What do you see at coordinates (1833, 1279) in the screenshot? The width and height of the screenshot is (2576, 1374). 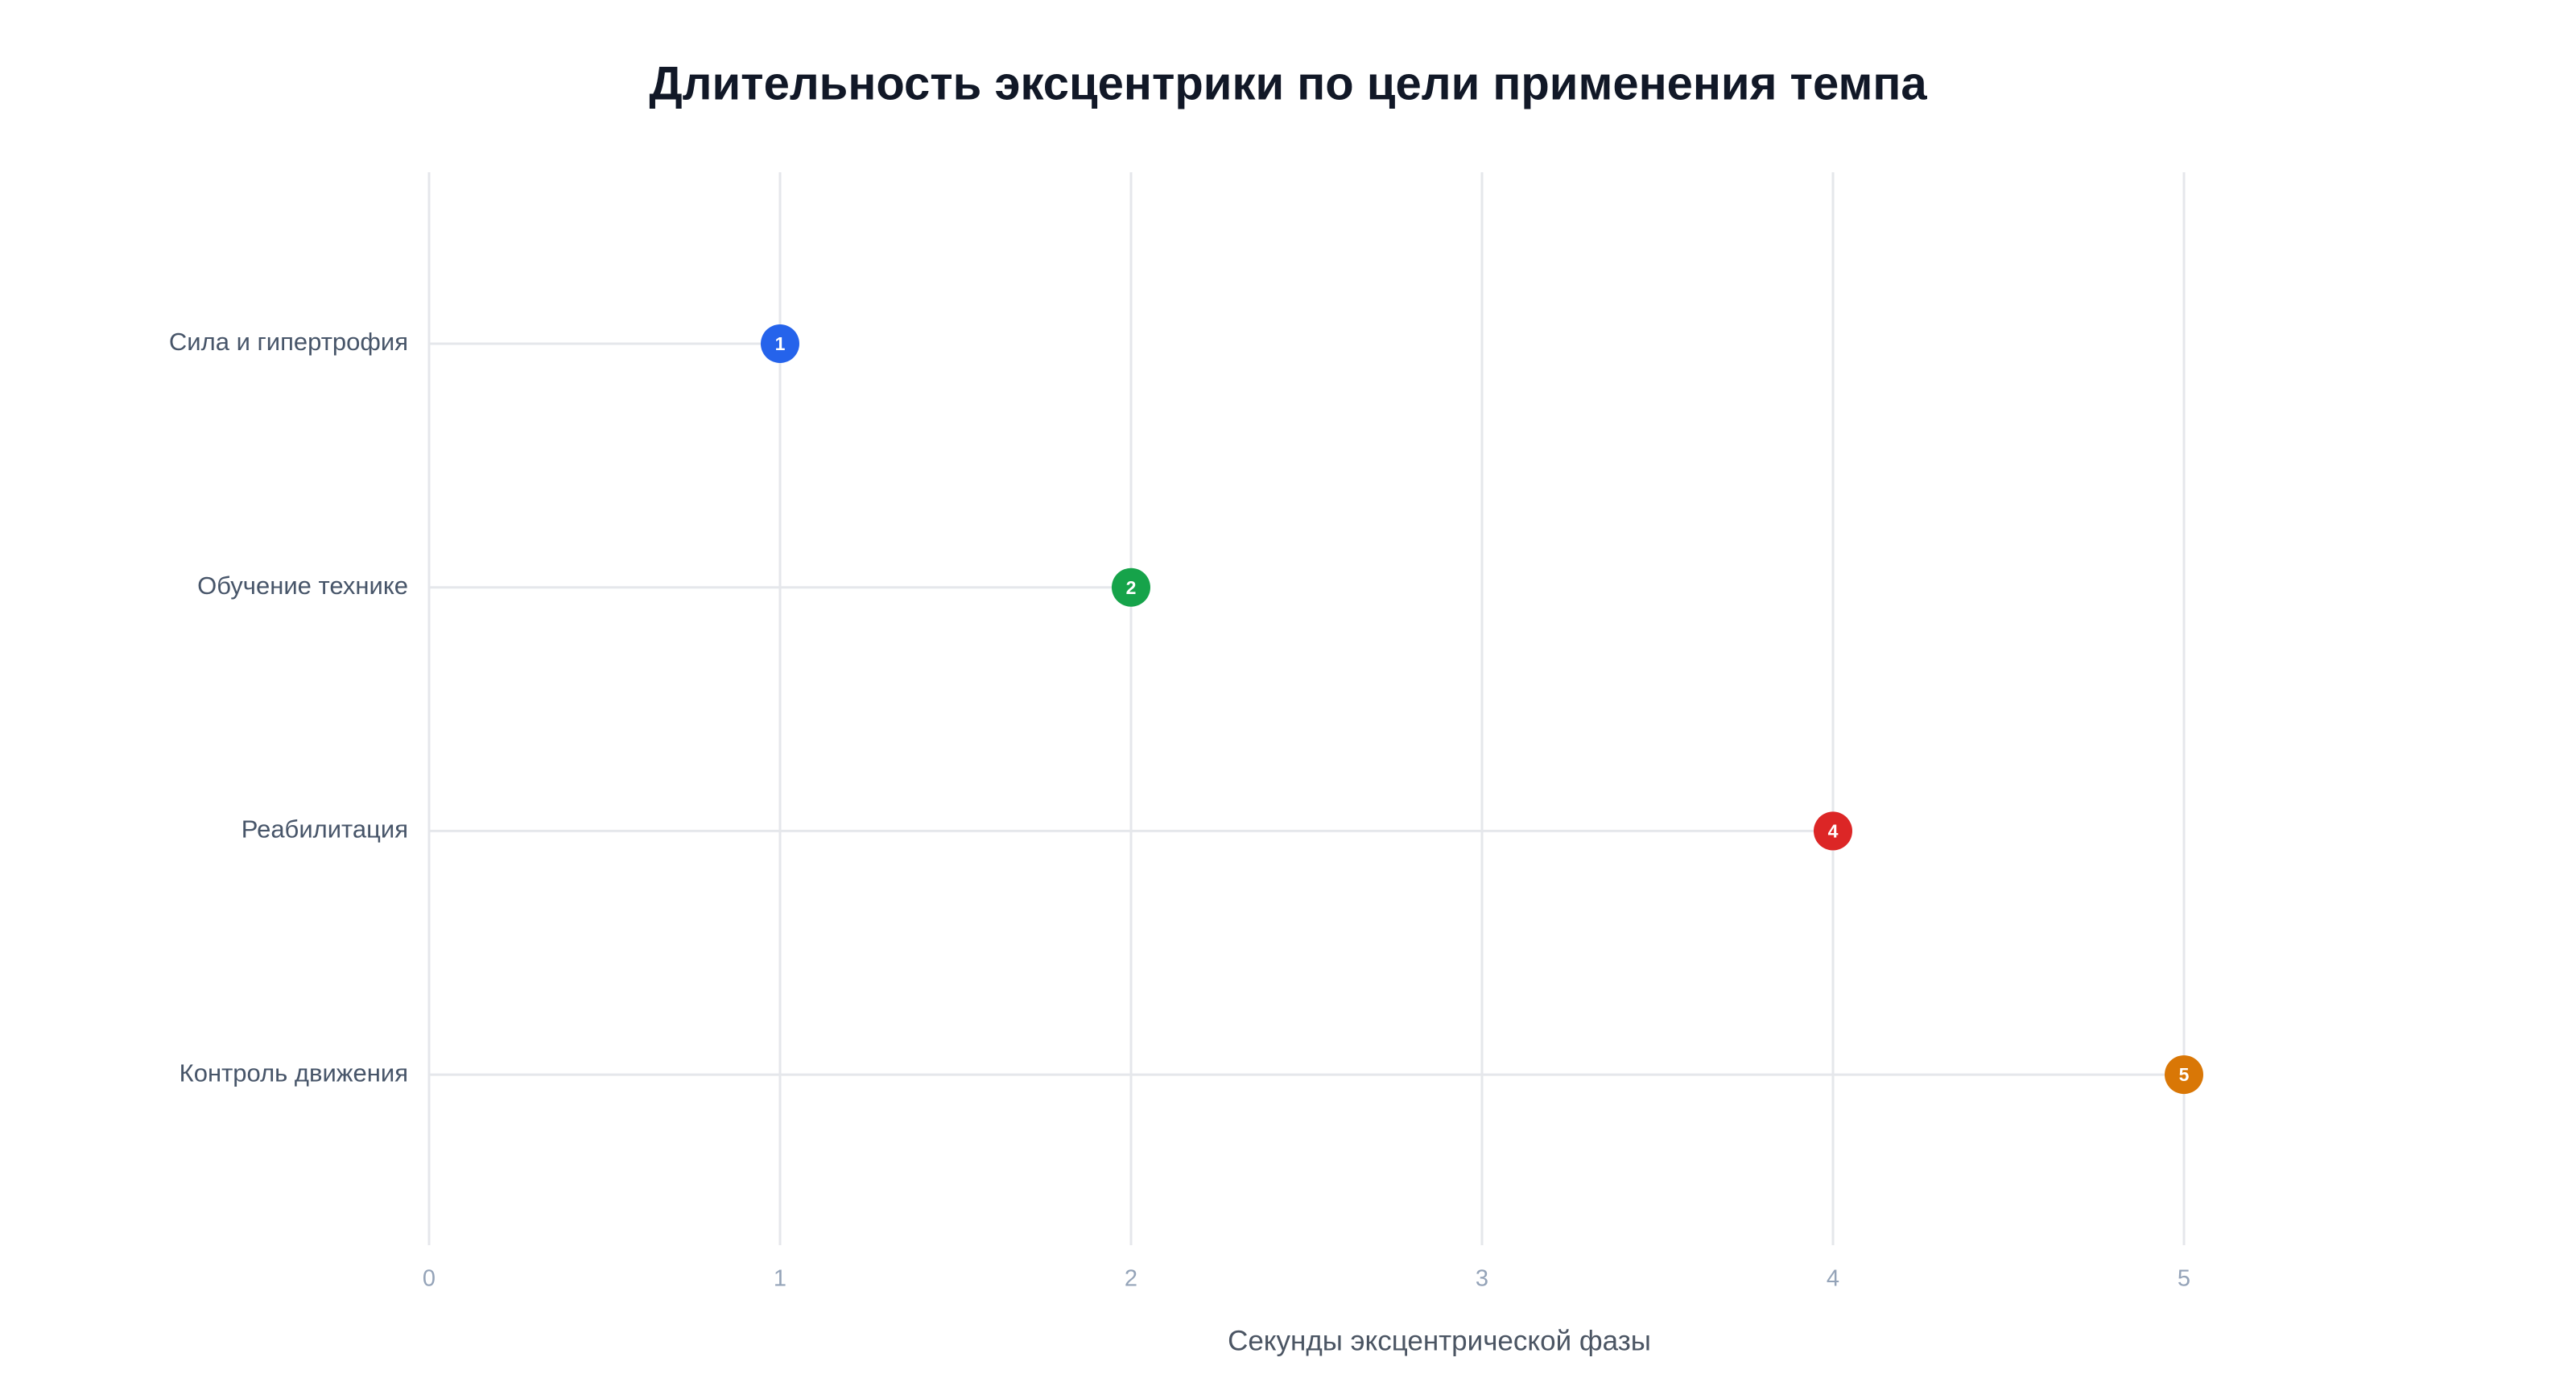 I see `x-tick-label: 4` at bounding box center [1833, 1279].